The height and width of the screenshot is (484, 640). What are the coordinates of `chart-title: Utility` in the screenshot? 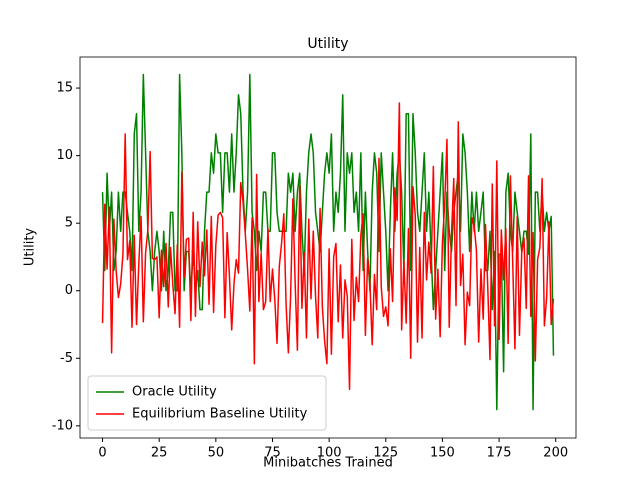 It's located at (327, 44).